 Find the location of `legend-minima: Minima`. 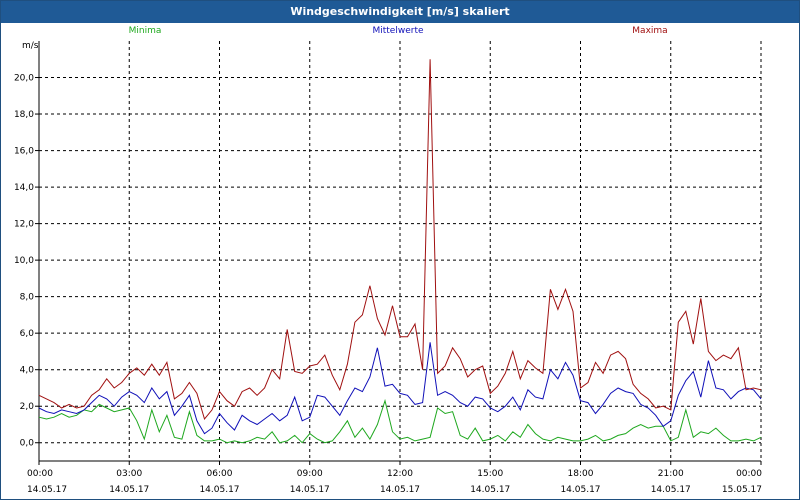

legend-minima: Minima is located at coordinates (145, 31).